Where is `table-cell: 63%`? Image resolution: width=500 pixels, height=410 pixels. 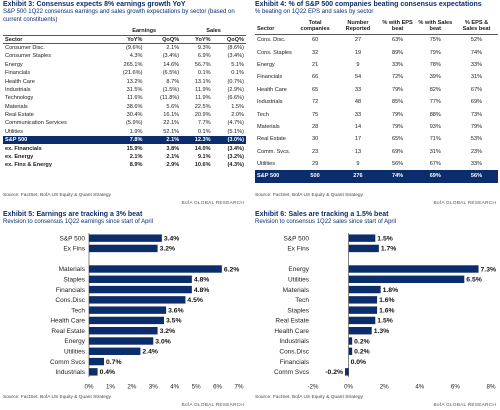
table-cell: 63% is located at coordinates (397, 40).